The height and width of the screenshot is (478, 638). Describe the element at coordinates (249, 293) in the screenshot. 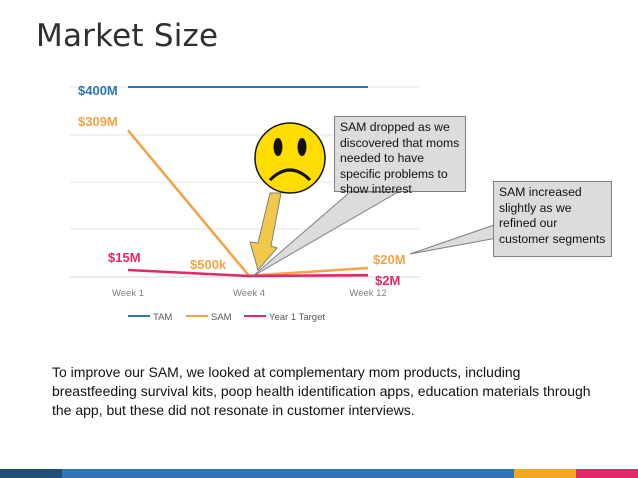

I see `x-tick-label: Week 4` at that location.